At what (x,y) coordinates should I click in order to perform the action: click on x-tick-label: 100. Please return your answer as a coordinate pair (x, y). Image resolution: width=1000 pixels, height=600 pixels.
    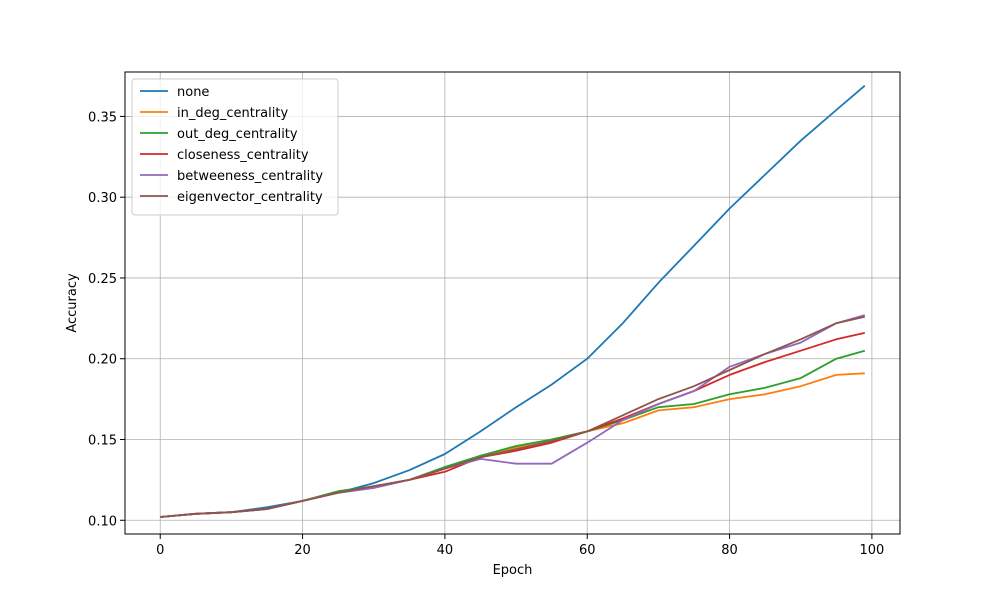
    Looking at the image, I should click on (871, 550).